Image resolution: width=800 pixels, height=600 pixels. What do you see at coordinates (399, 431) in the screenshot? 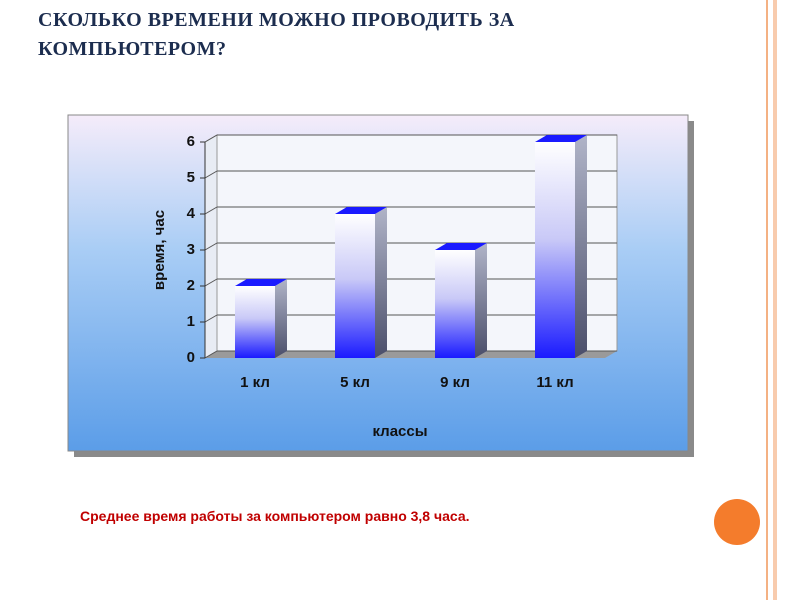
I see `x-axis-label: классы` at bounding box center [399, 431].